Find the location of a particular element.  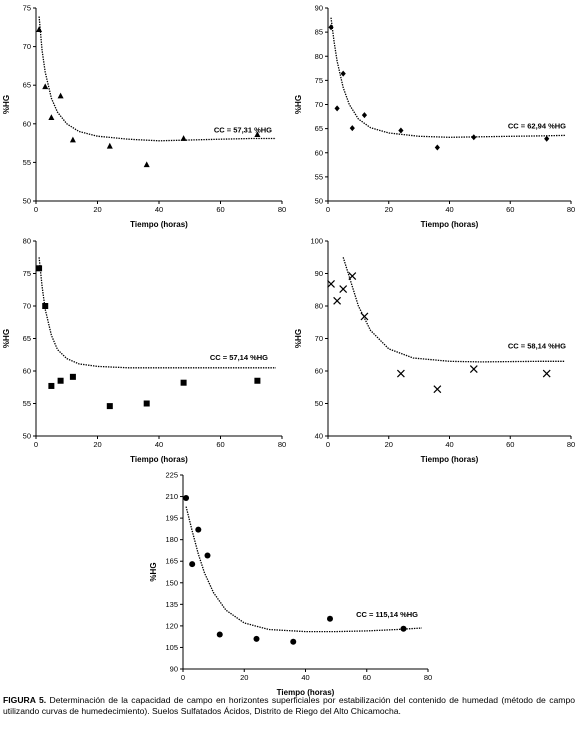

y-tick-label: 180 is located at coordinates (171, 539).